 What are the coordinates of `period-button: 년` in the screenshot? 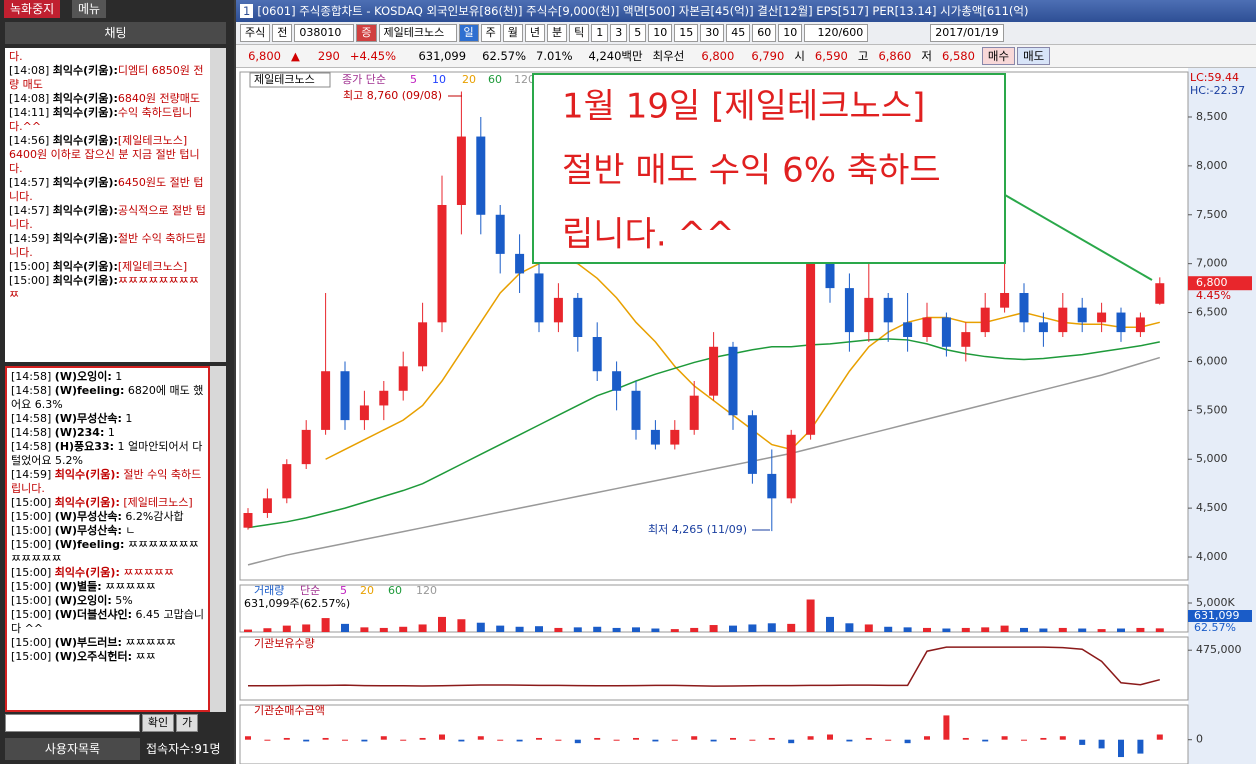 It's located at (534, 33).